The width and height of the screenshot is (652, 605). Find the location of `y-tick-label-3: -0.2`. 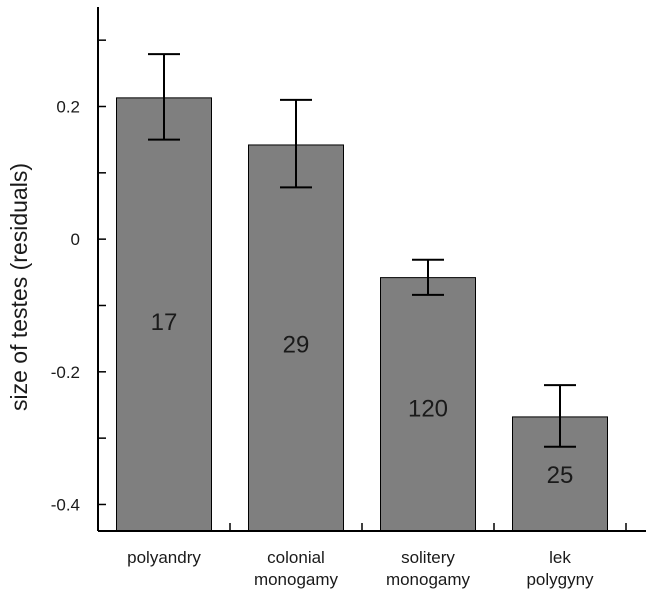

y-tick-label-3: -0.2 is located at coordinates (65, 372).